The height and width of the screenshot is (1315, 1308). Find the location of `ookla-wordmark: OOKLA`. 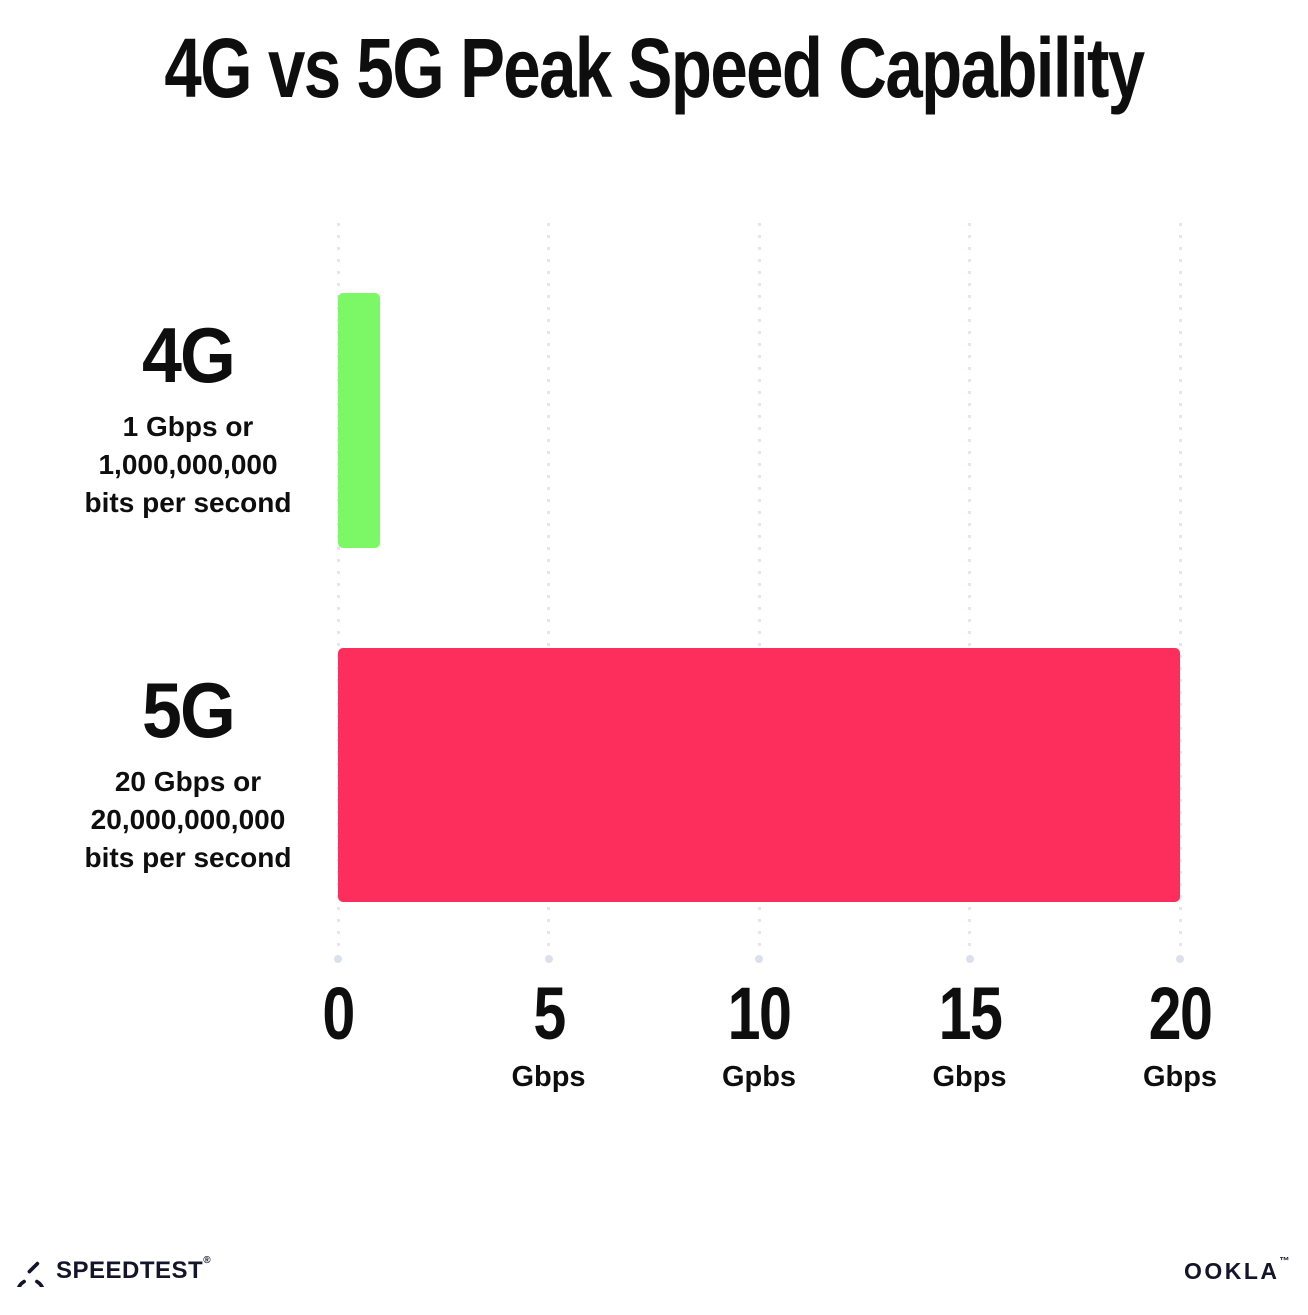

ookla-wordmark: OOKLA is located at coordinates (1231, 1271).